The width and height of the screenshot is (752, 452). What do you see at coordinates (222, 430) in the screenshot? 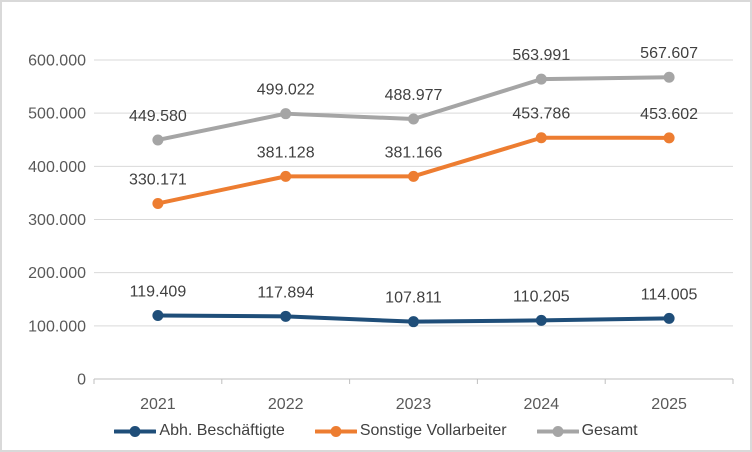
I see `legend-item-label: Abh. Beschäftigte` at bounding box center [222, 430].